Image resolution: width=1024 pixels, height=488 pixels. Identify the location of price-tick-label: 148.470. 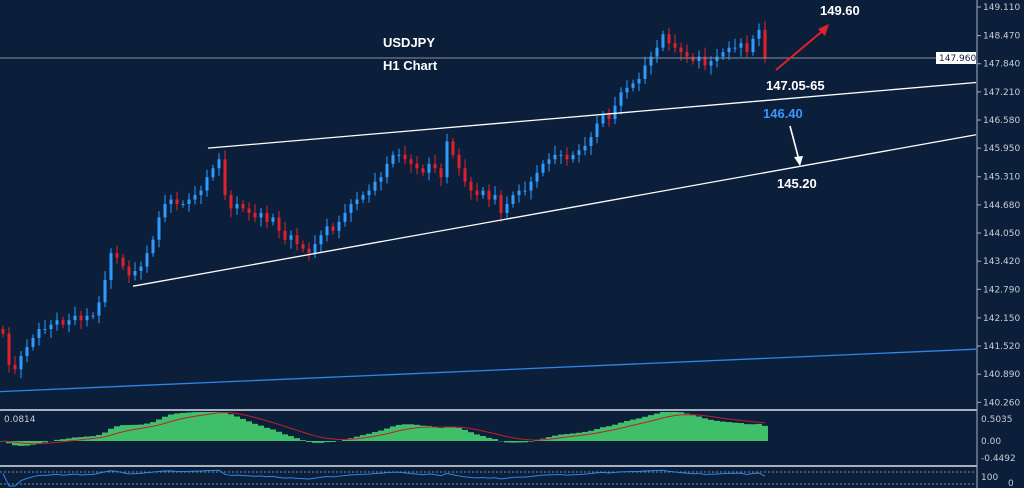
(1001, 37).